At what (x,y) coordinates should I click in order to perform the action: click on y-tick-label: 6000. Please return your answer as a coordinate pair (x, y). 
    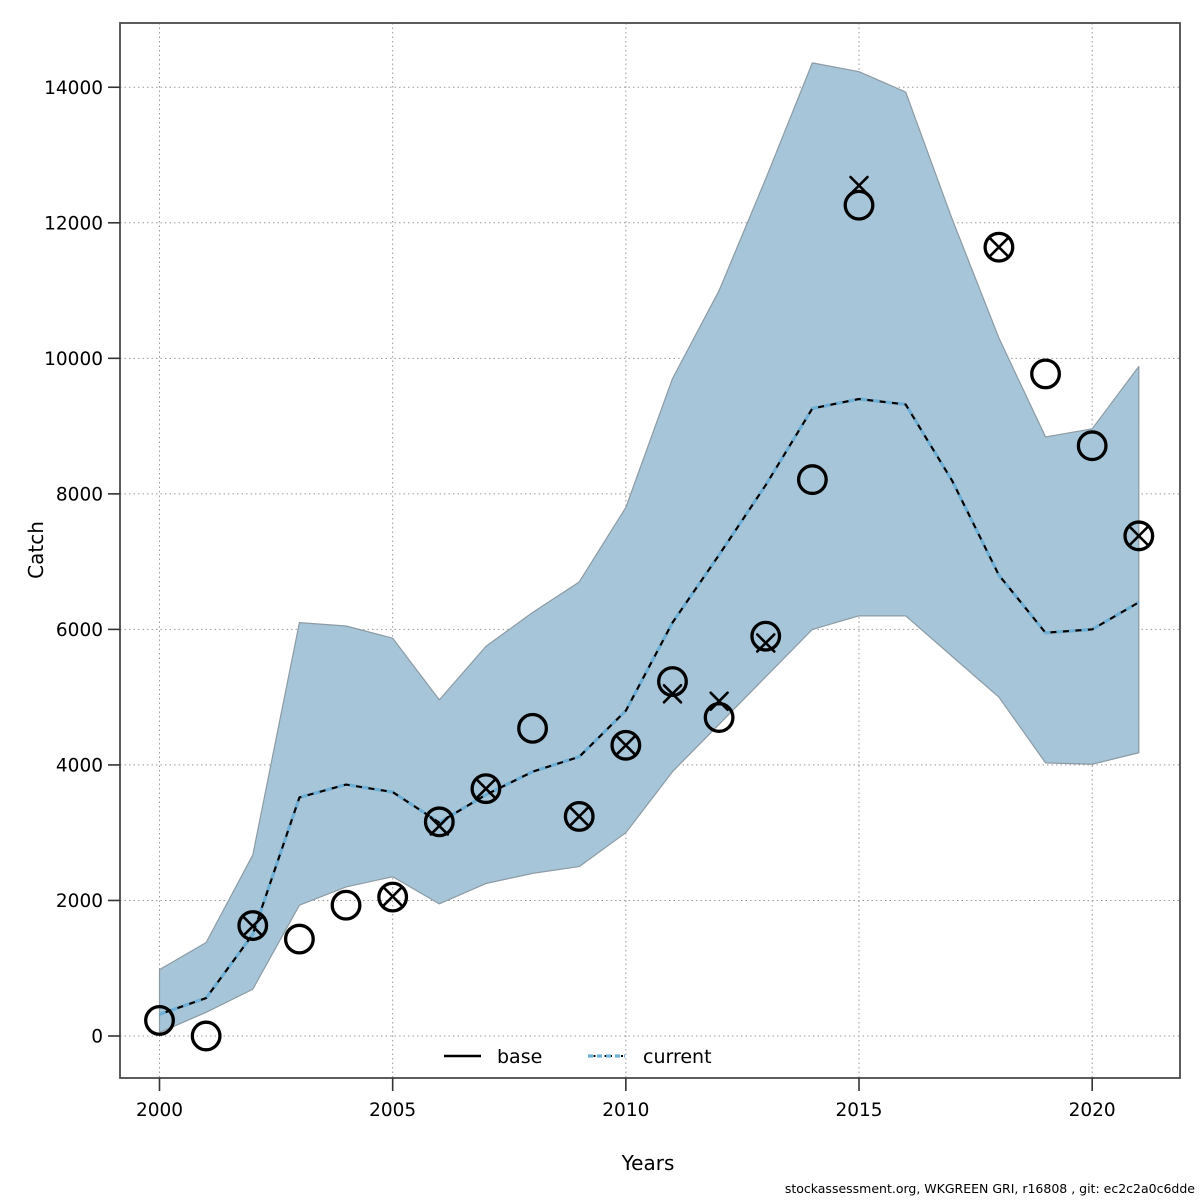
    Looking at the image, I should click on (79, 630).